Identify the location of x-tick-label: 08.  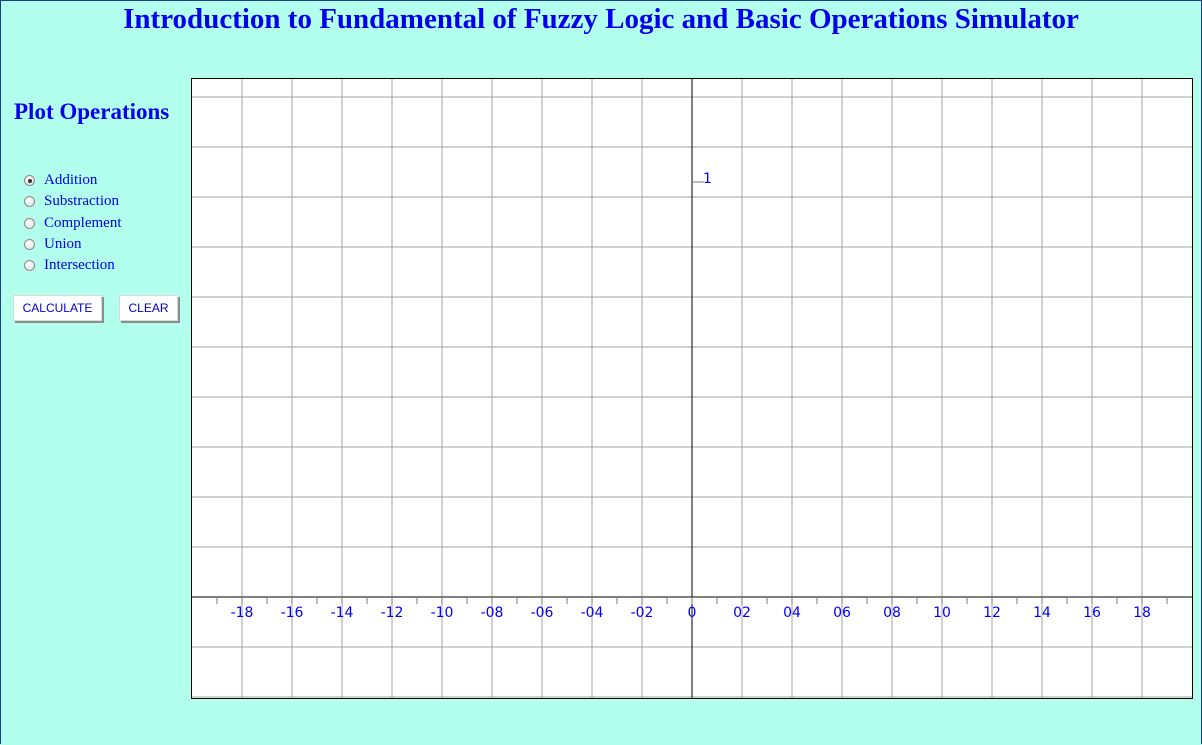
(892, 613).